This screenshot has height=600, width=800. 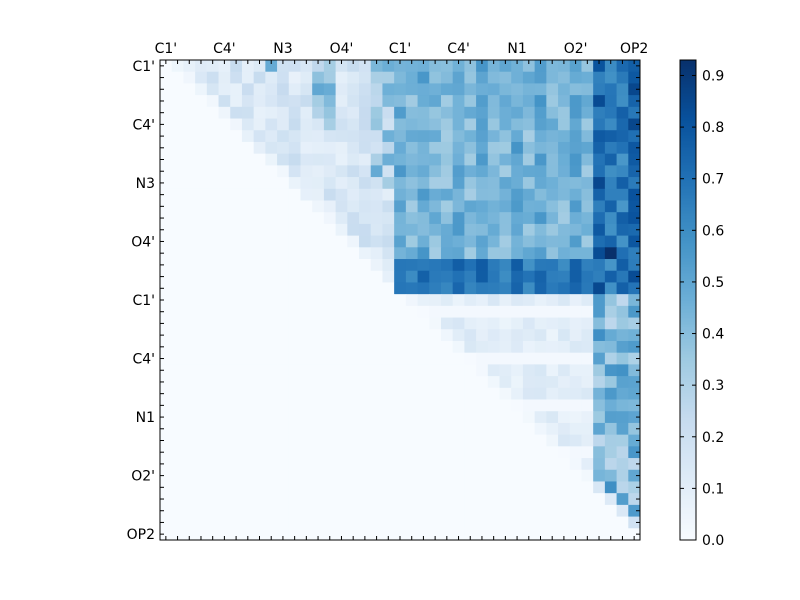 I want to click on y-tick-label: O4', so click(x=143, y=242).